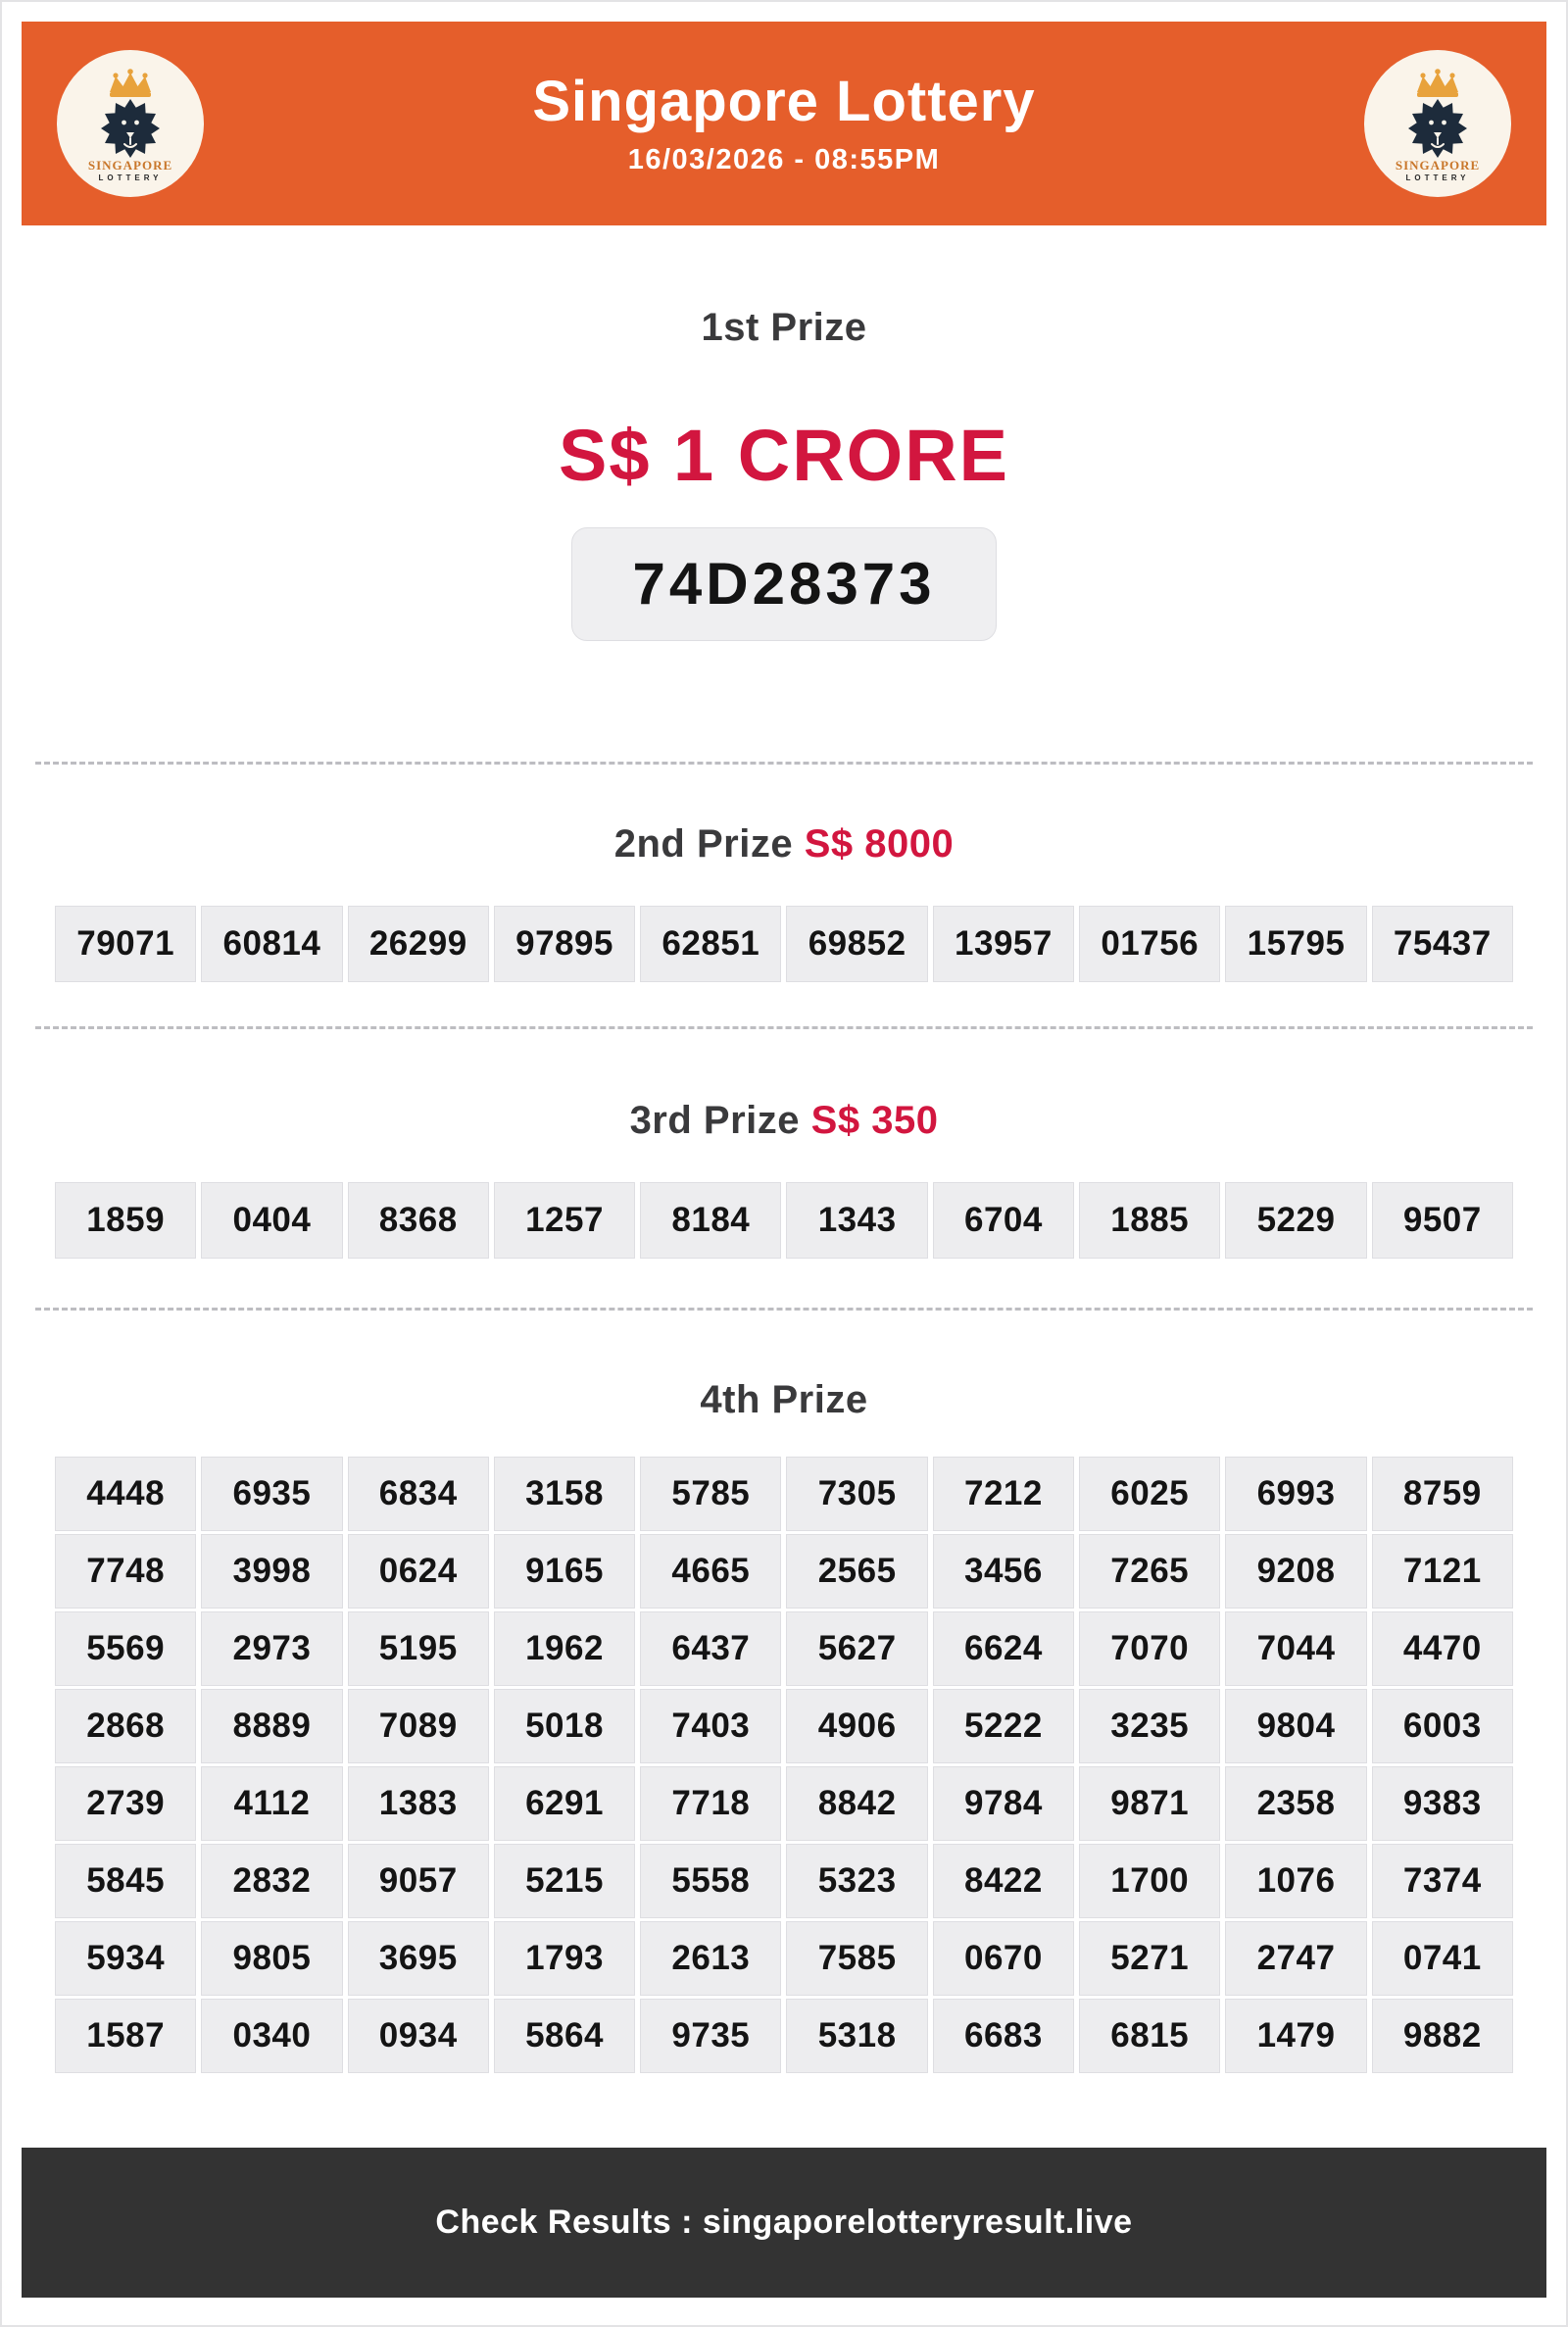 The image size is (1568, 2327). Describe the element at coordinates (1442, 2036) in the screenshot. I see `fourth-prize-number: 9882` at that location.